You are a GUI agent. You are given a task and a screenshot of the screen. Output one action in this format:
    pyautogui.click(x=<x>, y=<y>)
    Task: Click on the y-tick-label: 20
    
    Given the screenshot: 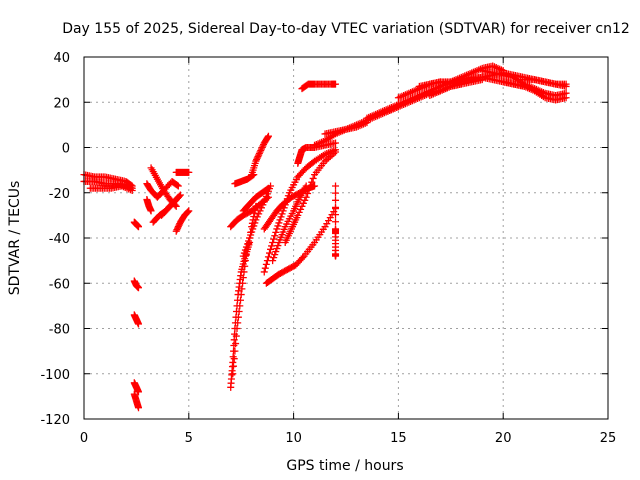 What is the action you would take?
    pyautogui.click(x=61, y=103)
    